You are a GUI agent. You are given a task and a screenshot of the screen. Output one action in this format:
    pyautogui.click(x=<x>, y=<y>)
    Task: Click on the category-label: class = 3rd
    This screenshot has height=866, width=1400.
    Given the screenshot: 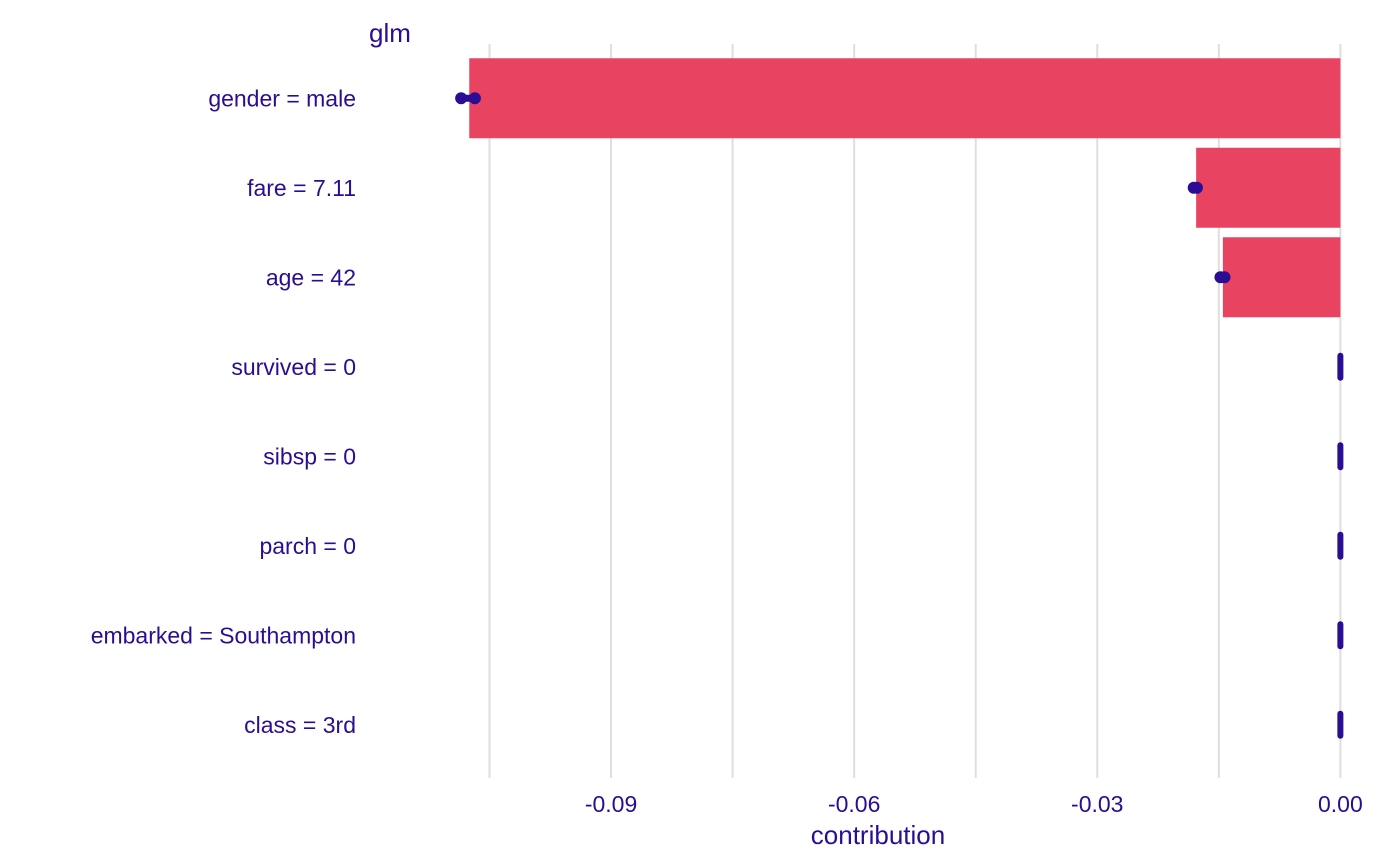 What is the action you would take?
    pyautogui.click(x=300, y=725)
    